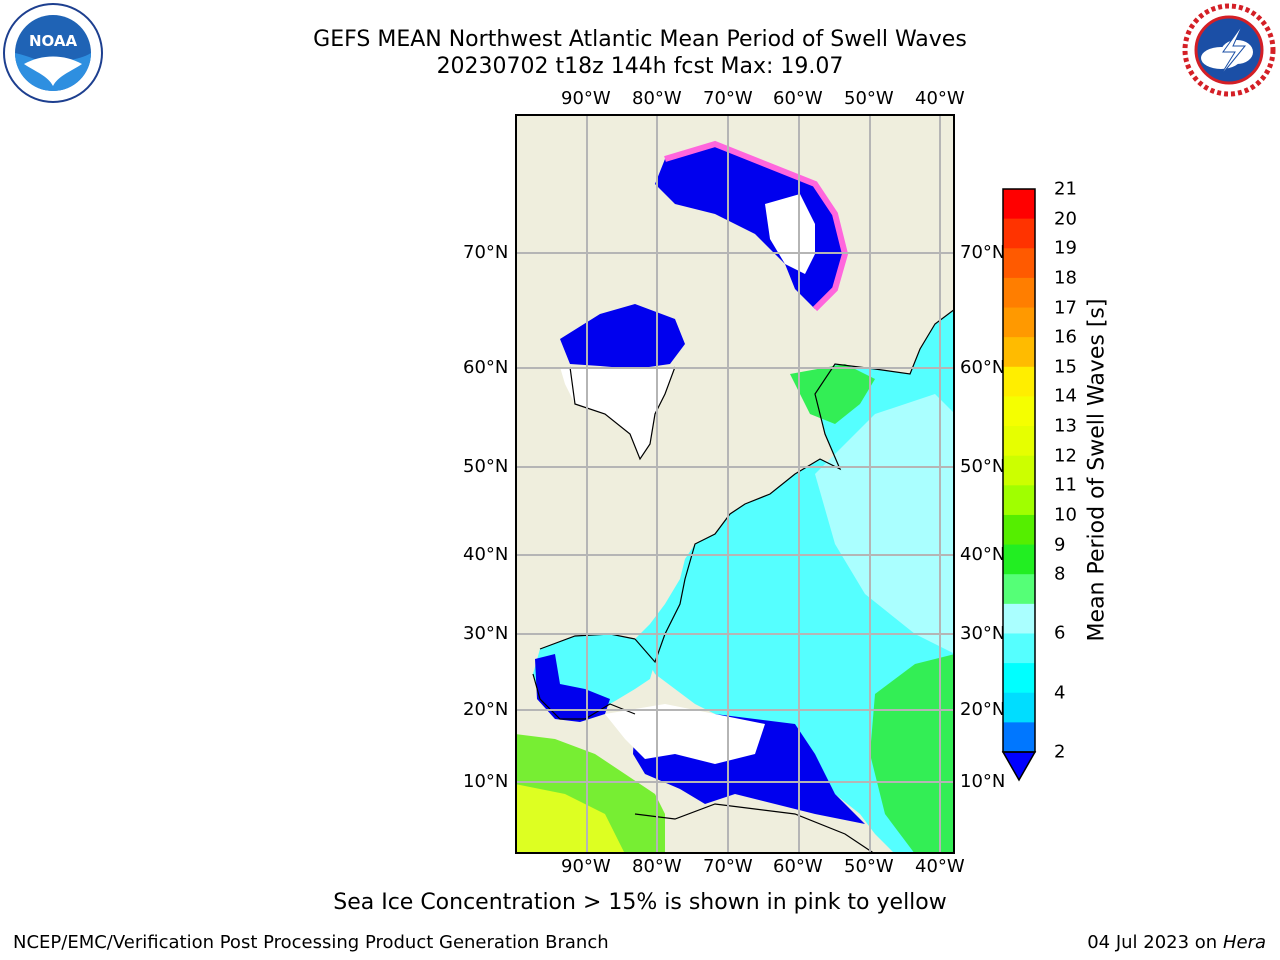  What do you see at coordinates (912, 754) in the screenshot?
I see `tropical-atlantic-green` at bounding box center [912, 754].